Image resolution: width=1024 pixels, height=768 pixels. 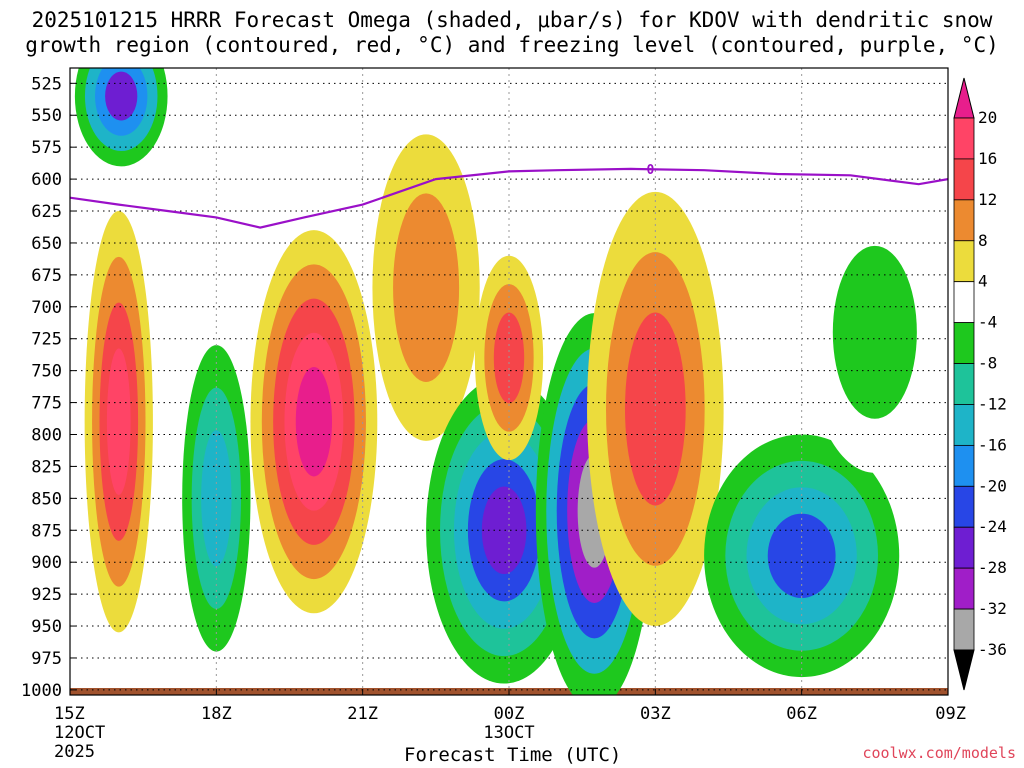 What do you see at coordinates (46, 116) in the screenshot?
I see `y-tick-label-550: 550` at bounding box center [46, 116].